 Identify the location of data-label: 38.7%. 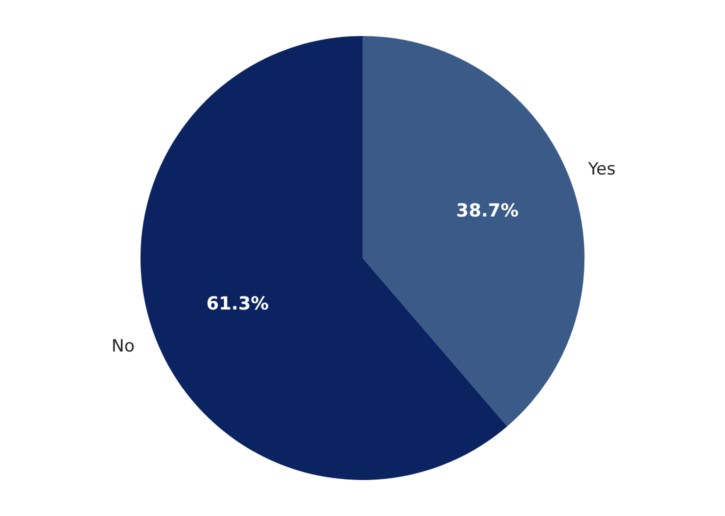
(487, 211).